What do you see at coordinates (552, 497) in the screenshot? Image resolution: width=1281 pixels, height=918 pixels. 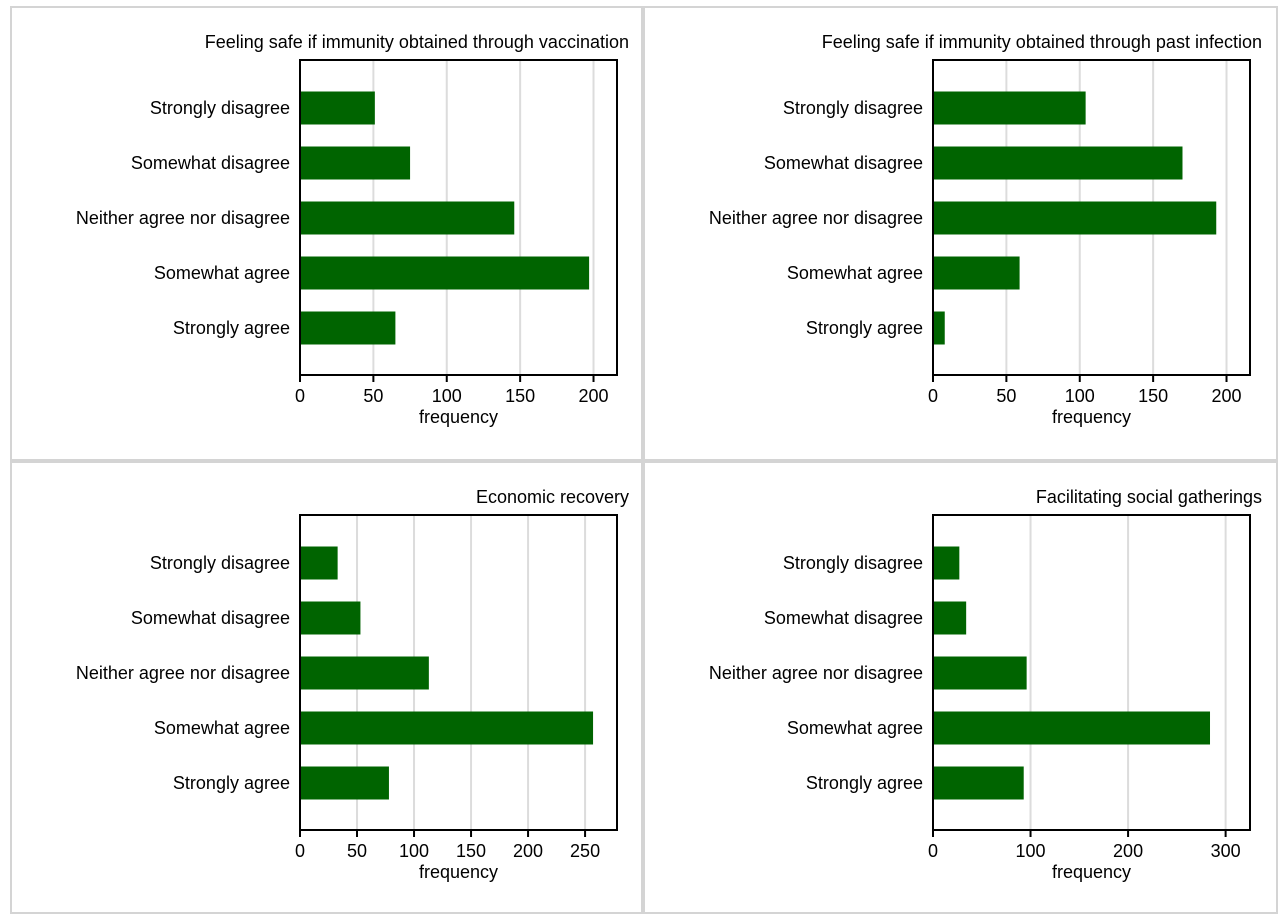 I see `chart-title: Economic recovery` at bounding box center [552, 497].